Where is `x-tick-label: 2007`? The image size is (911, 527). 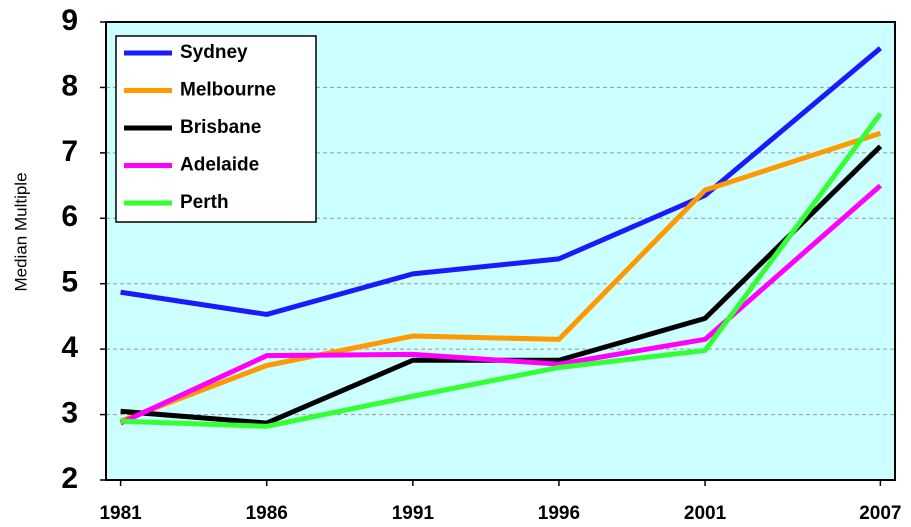
x-tick-label: 2007 is located at coordinates (880, 513).